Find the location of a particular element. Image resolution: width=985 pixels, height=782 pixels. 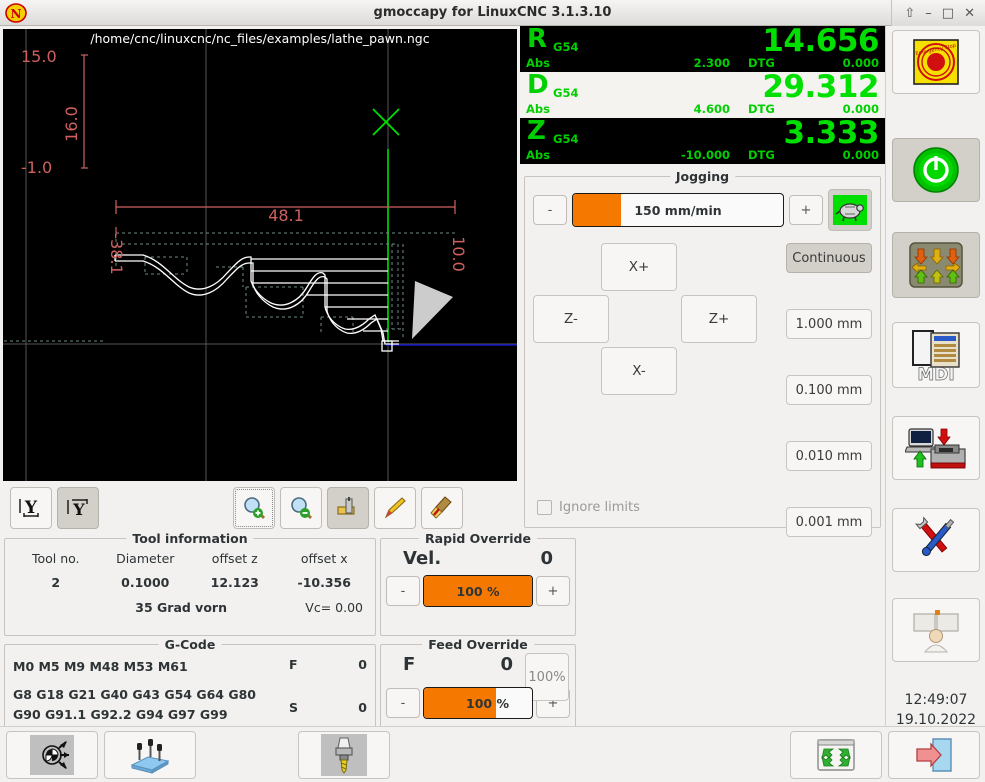

feed-minus-button: - is located at coordinates (403, 703).